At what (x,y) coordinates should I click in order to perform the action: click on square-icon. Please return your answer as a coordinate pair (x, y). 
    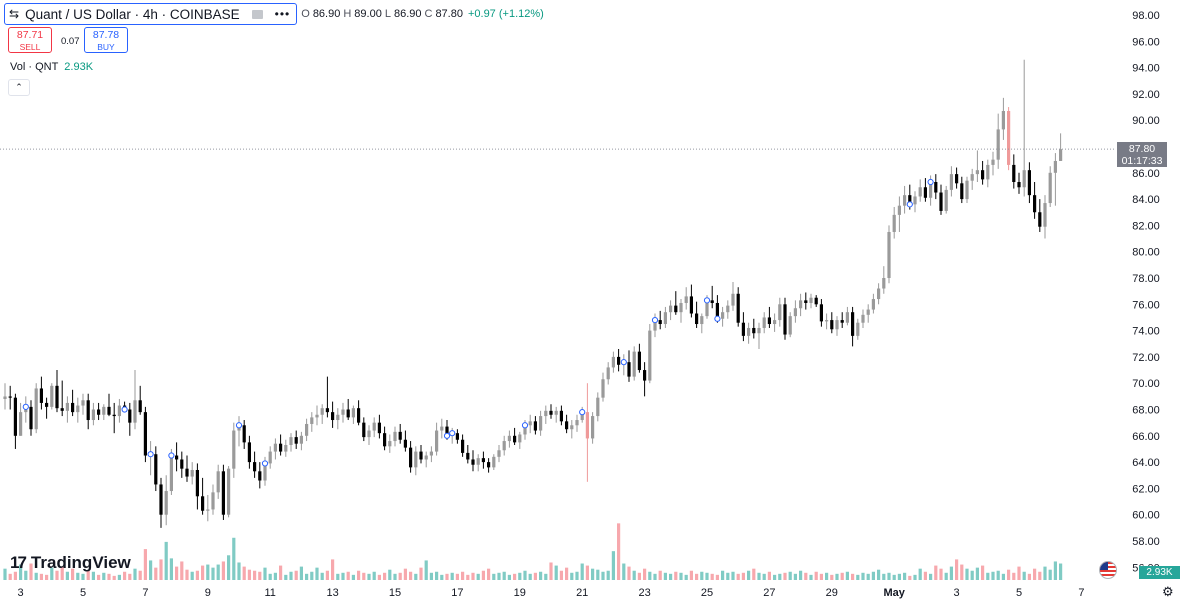
    Looking at the image, I should click on (257, 14).